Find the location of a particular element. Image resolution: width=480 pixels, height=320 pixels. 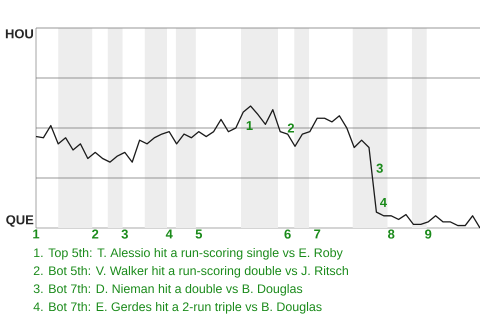

x-tick-label: 7 is located at coordinates (317, 234).